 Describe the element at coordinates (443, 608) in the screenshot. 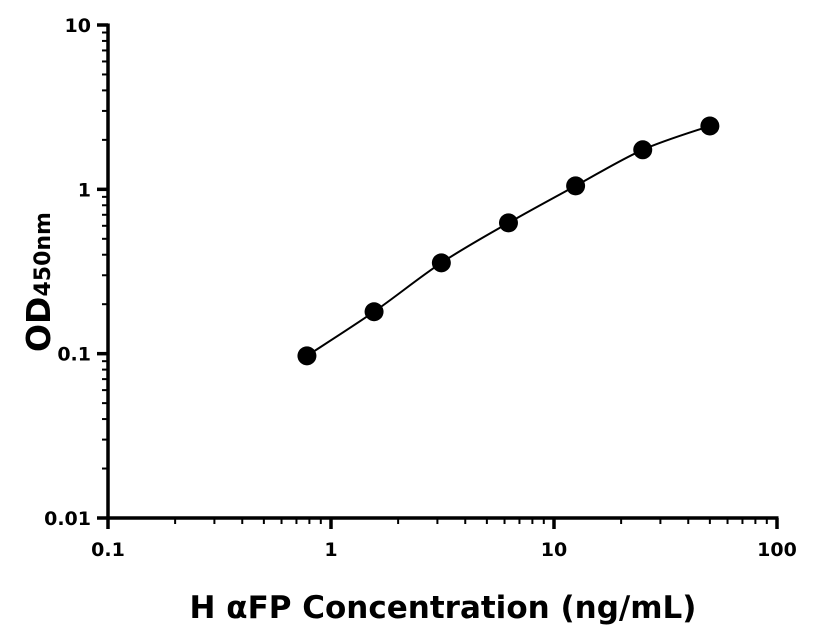

I see `x-axis-label: H αFP Concentration (ng/mL)` at that location.